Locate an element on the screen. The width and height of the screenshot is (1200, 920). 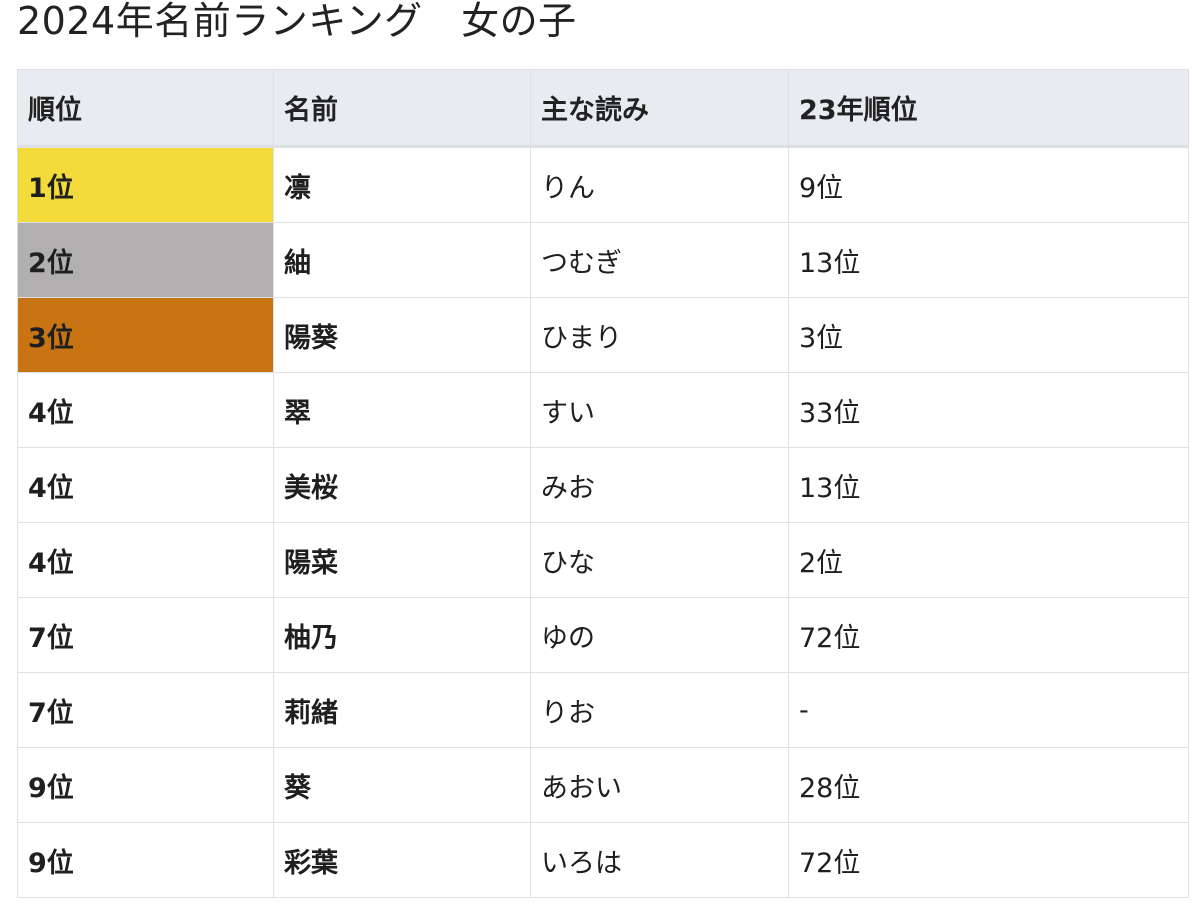
name-cell: 陽菜 is located at coordinates (402, 560).